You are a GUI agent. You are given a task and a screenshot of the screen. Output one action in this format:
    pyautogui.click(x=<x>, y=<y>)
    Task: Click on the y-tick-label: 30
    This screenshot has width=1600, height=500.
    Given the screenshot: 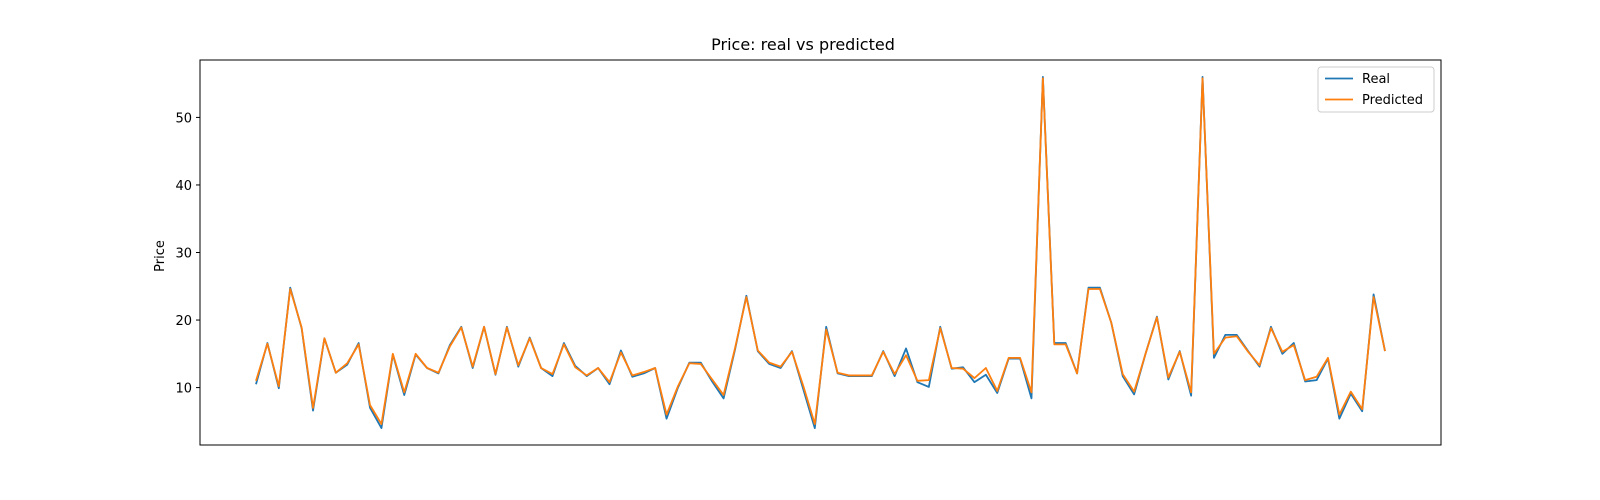 What is the action you would take?
    pyautogui.click(x=183, y=254)
    